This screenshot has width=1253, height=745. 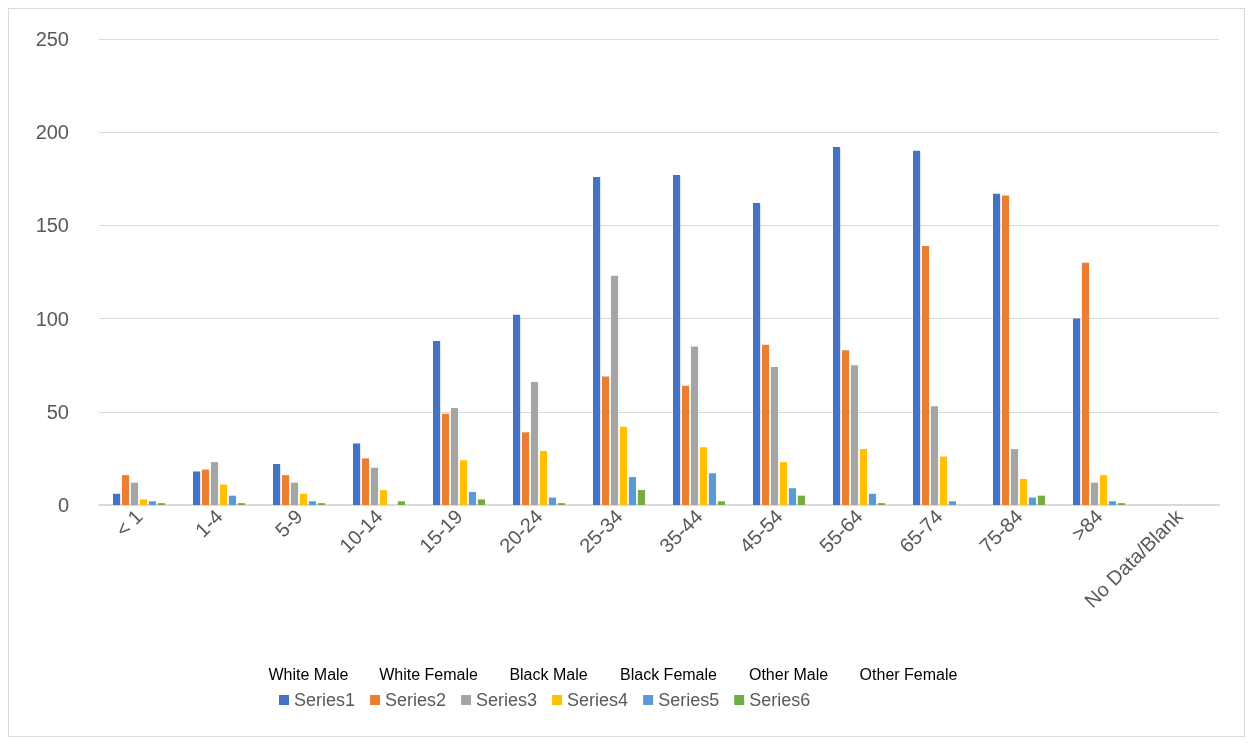 I want to click on text: Black Male, so click(x=548, y=674).